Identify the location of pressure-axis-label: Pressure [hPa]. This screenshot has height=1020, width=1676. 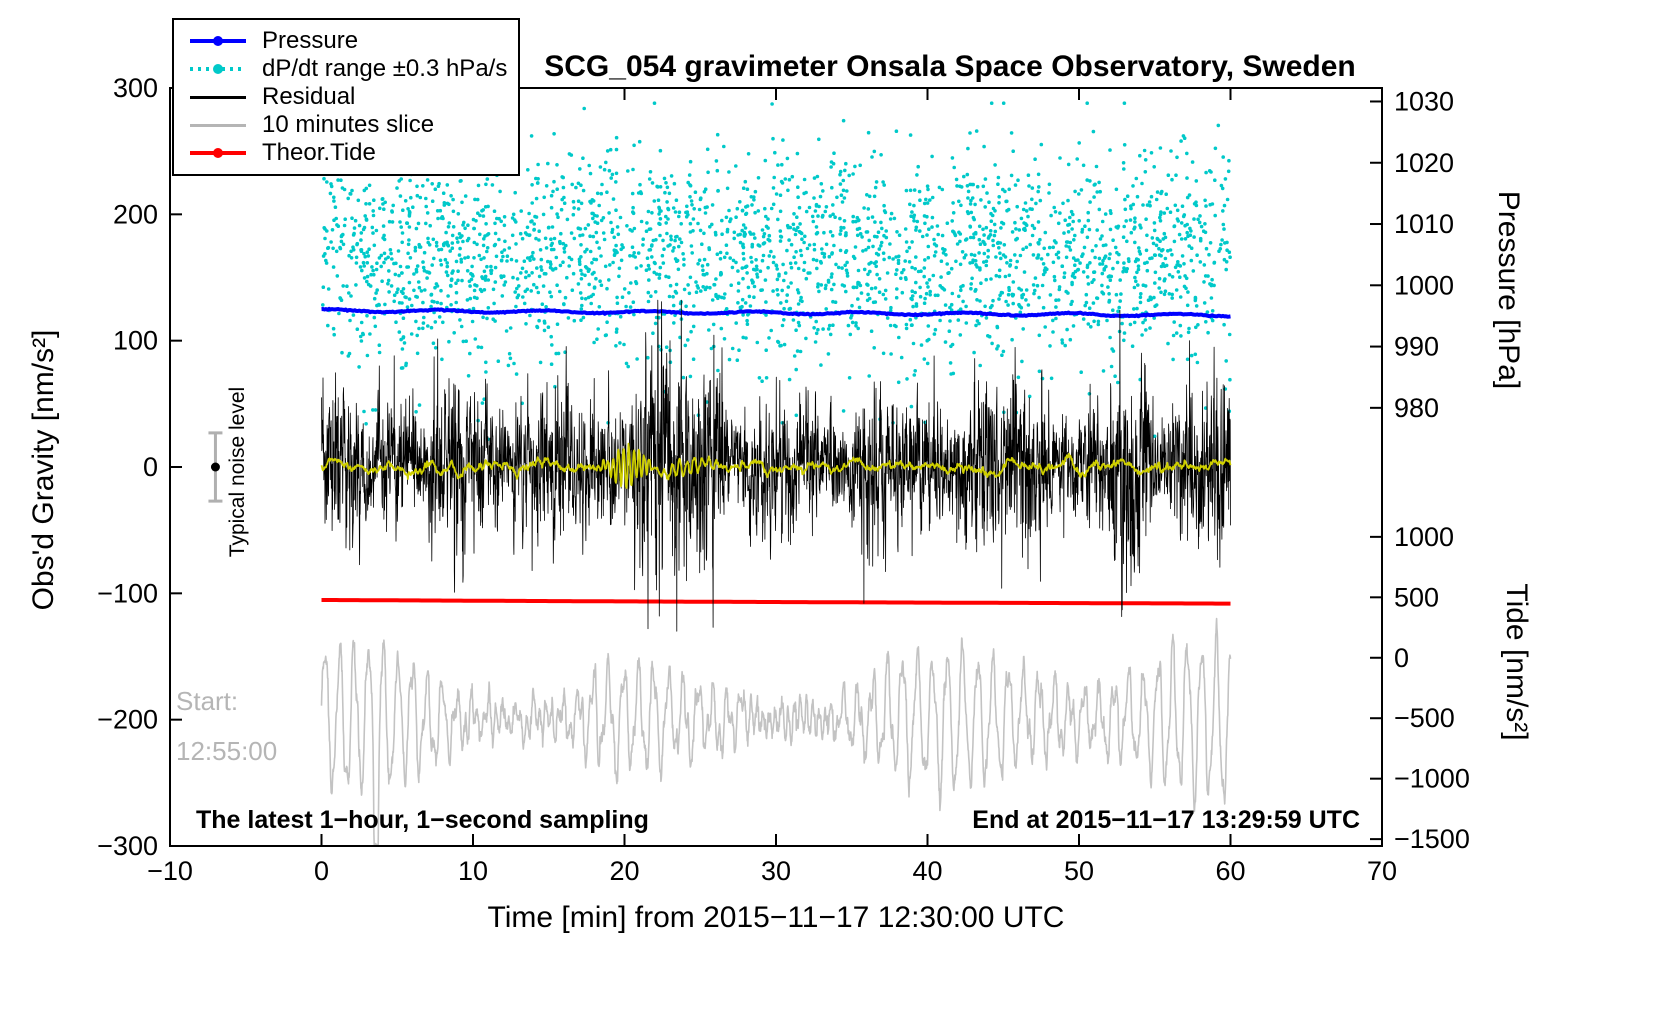
(1508, 290).